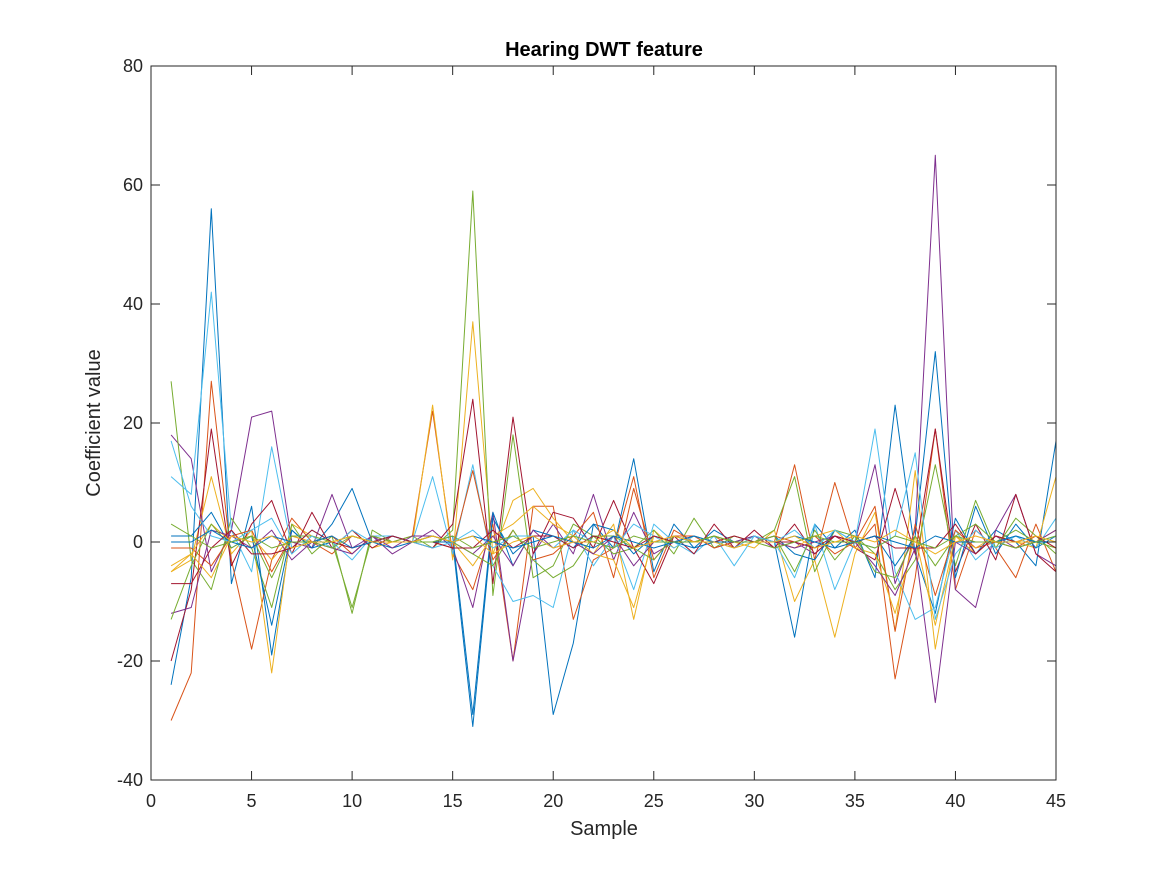  Describe the element at coordinates (352, 801) in the screenshot. I see `x-tick-label: 10` at that location.